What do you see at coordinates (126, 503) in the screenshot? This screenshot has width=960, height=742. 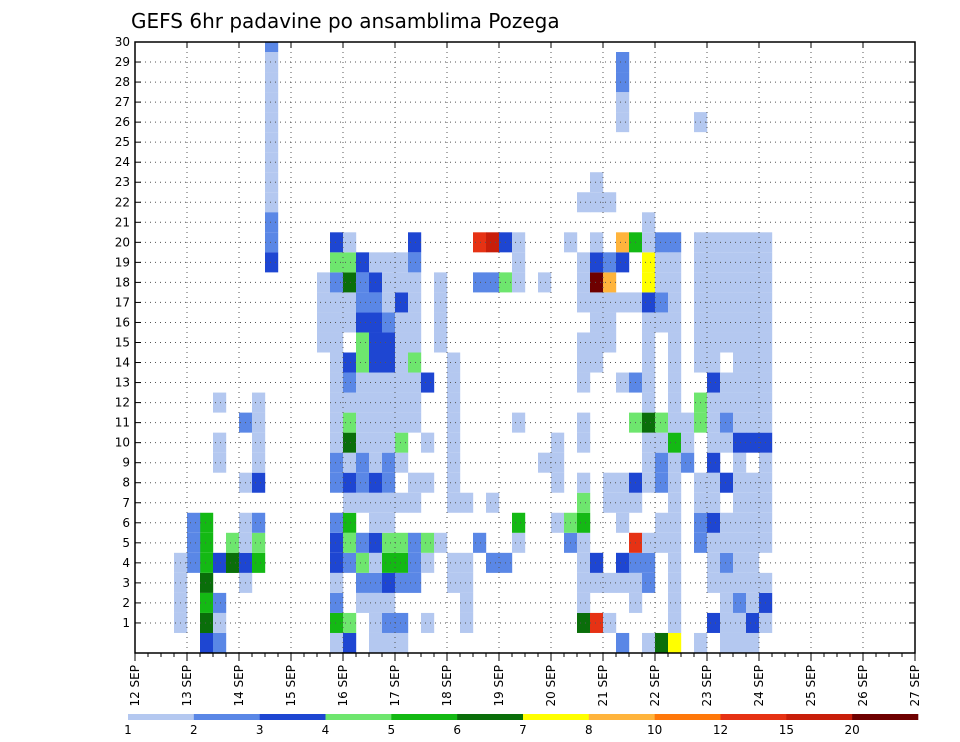 I see `y-tick-label: 7` at bounding box center [126, 503].